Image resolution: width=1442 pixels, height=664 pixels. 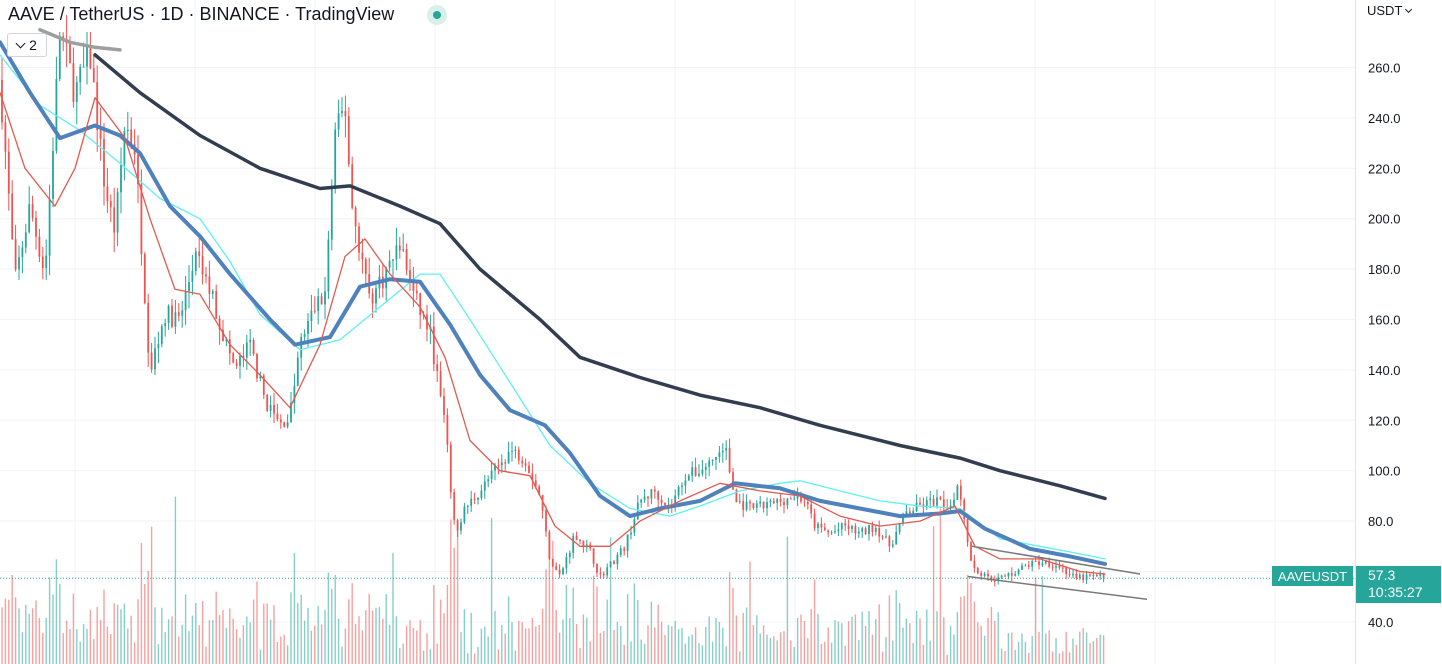 I want to click on symbol-quote: TetherUS, so click(x=107, y=14).